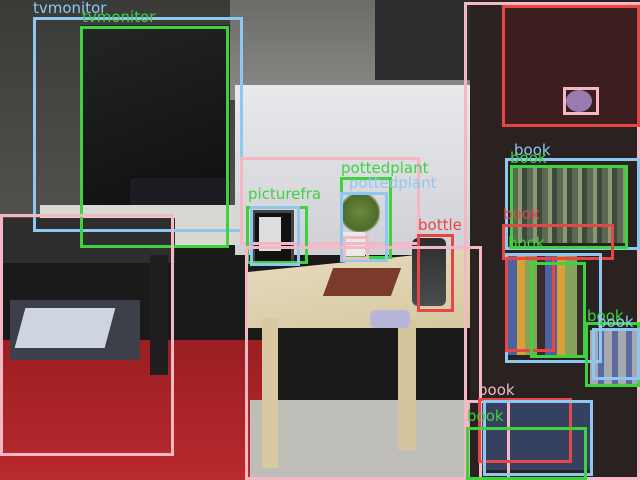 This screenshot has width=640, height=480. What do you see at coordinates (275, 236) in the screenshot?
I see `picture-frame-box` at bounding box center [275, 236].